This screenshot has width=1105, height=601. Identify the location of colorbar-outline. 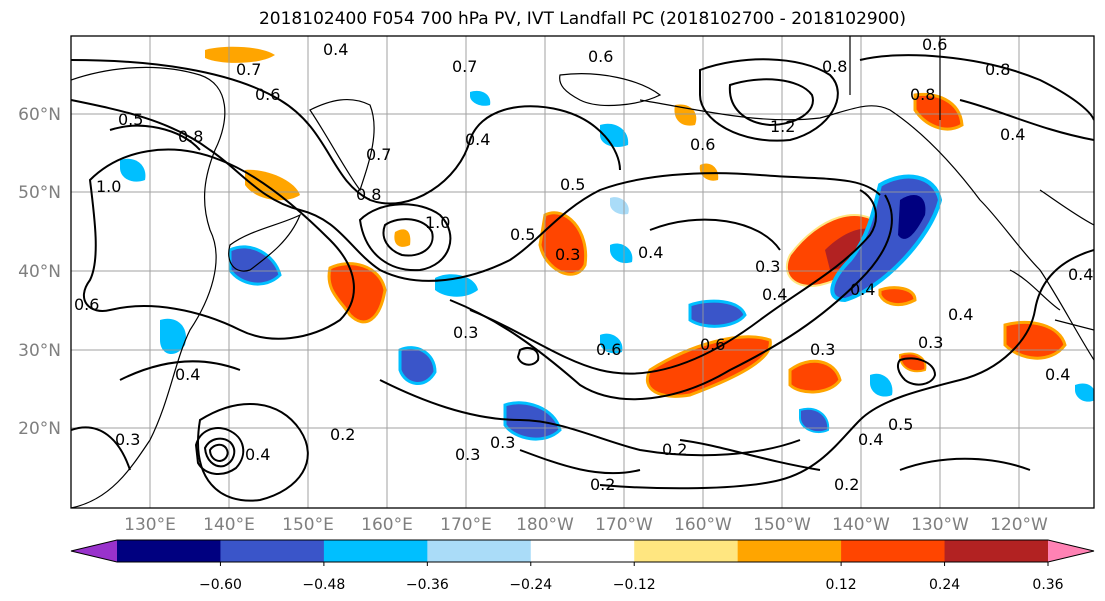
(582, 551).